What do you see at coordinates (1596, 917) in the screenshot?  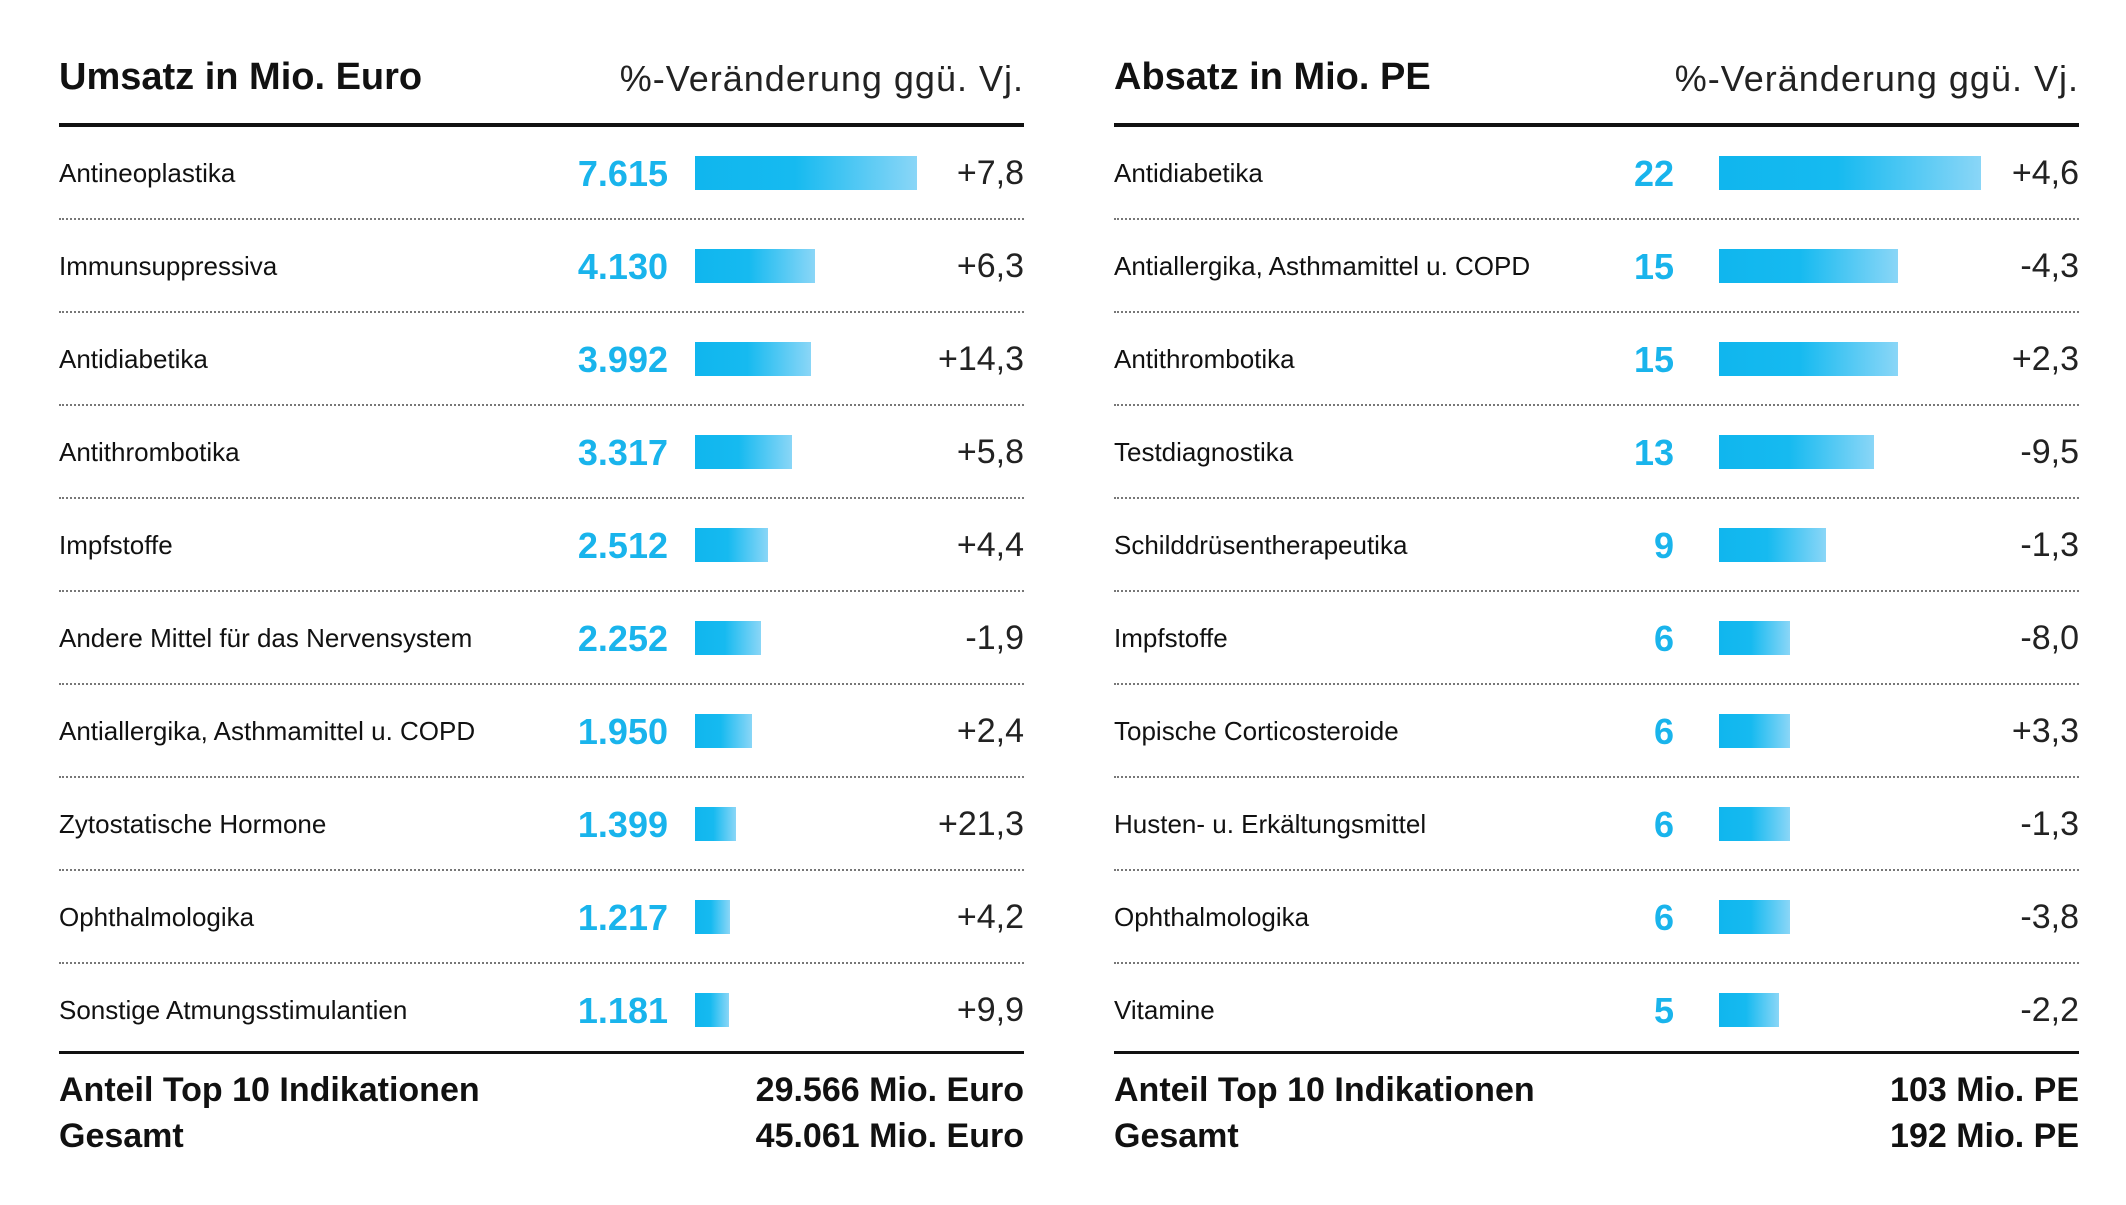 I see `absatz-row: Ophthalmologika 6 -3,8` at bounding box center [1596, 917].